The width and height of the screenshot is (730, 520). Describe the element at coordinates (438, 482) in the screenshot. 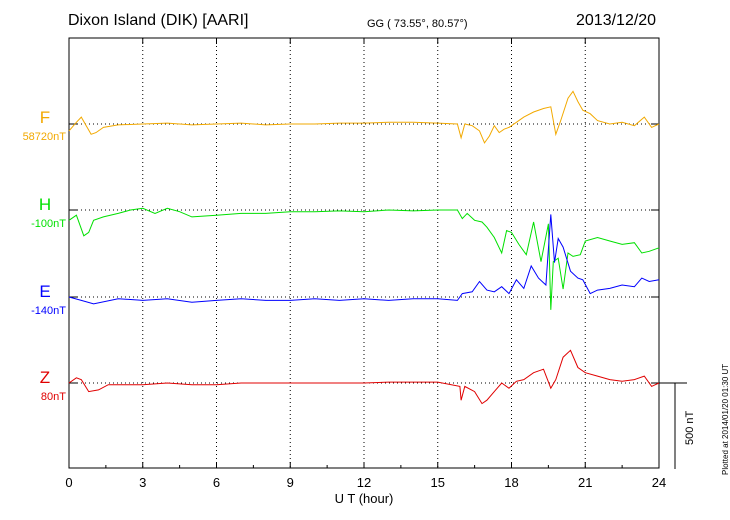

I see `x-tick-label: 15` at that location.